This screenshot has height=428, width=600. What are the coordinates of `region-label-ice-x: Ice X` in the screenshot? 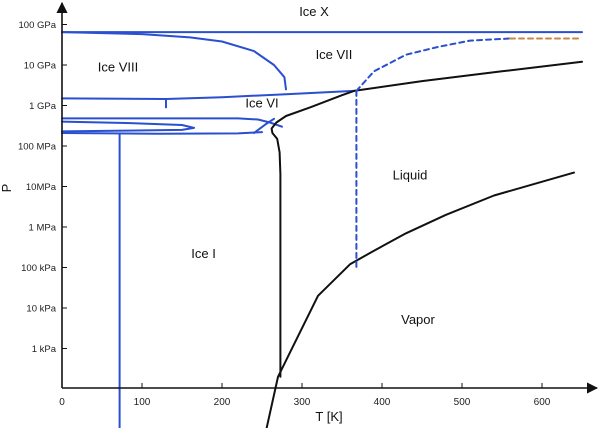 It's located at (314, 11).